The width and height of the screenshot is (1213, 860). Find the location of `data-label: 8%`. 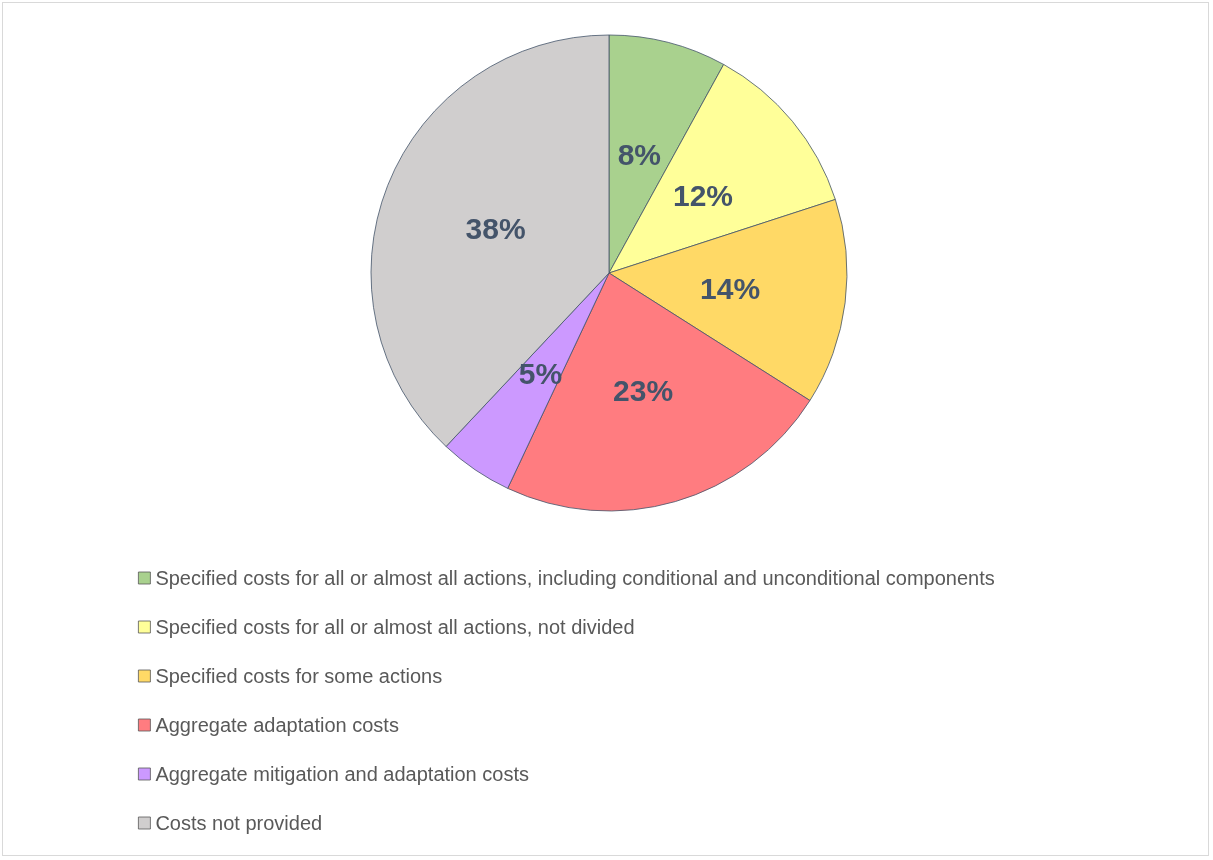

data-label: 8% is located at coordinates (639, 155).